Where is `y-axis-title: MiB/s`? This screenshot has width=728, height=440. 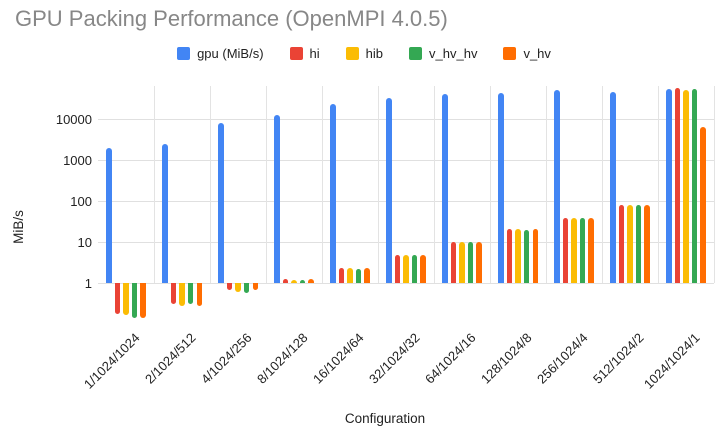 y-axis-title: MiB/s is located at coordinates (18, 227).